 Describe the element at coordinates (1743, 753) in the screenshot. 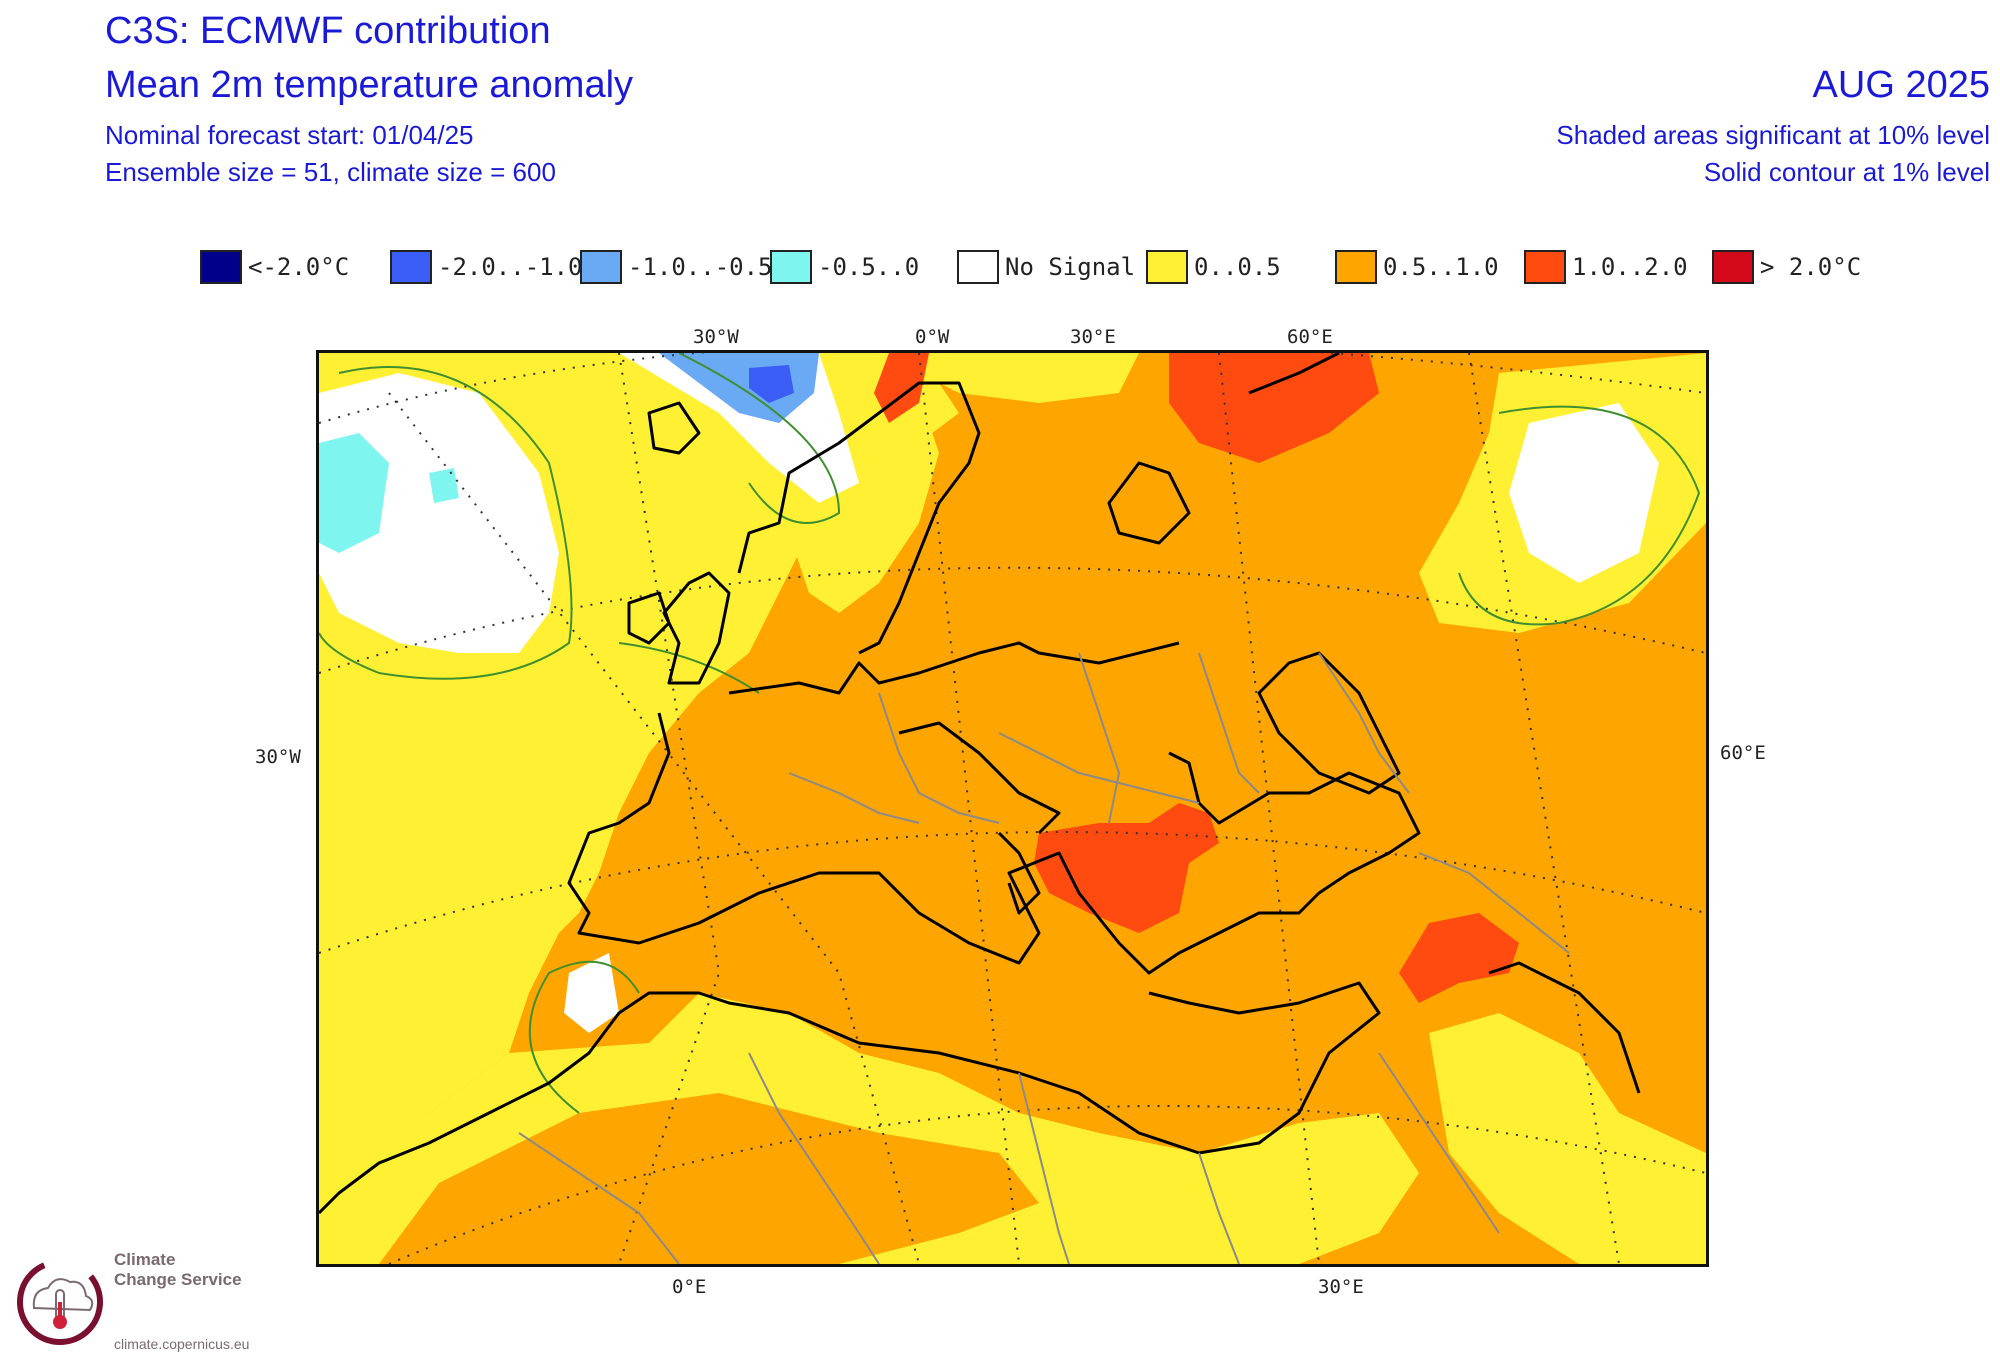

I see `lat-label-right: 60°E` at that location.